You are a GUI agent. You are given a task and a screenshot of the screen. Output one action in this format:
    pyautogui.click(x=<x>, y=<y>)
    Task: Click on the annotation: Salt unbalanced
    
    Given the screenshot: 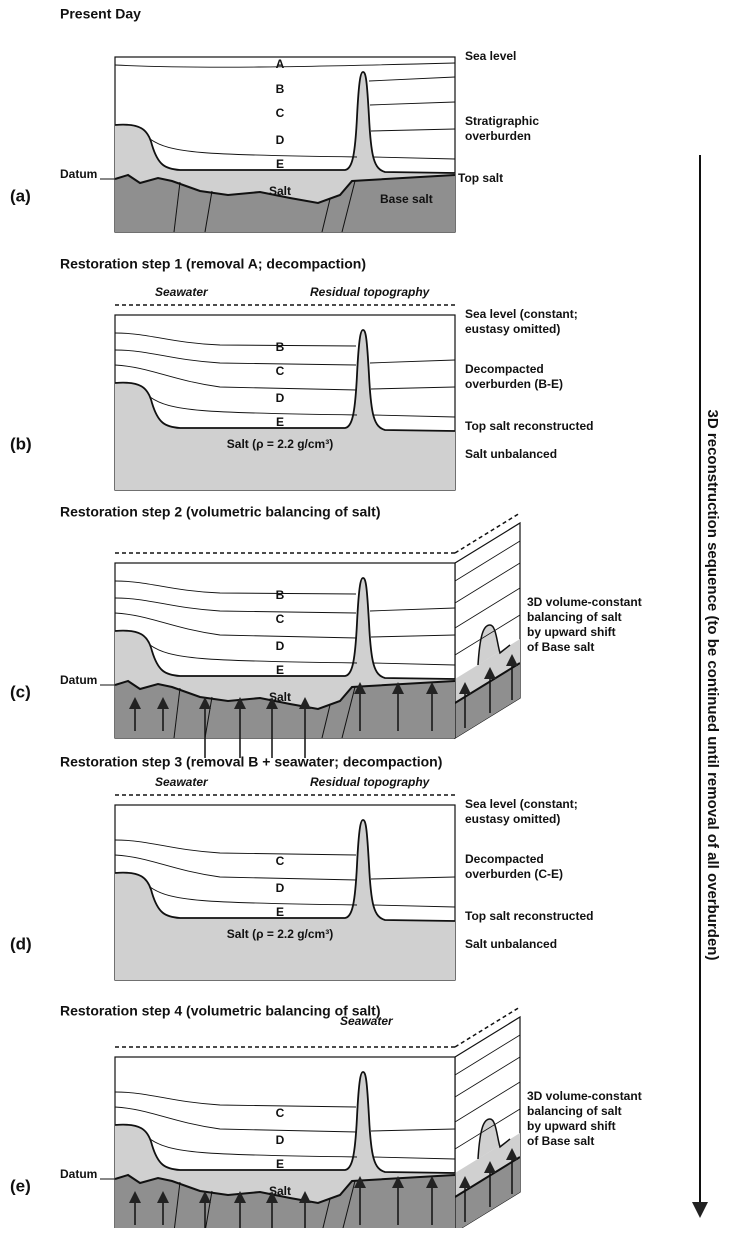 What is the action you would take?
    pyautogui.click(x=511, y=454)
    